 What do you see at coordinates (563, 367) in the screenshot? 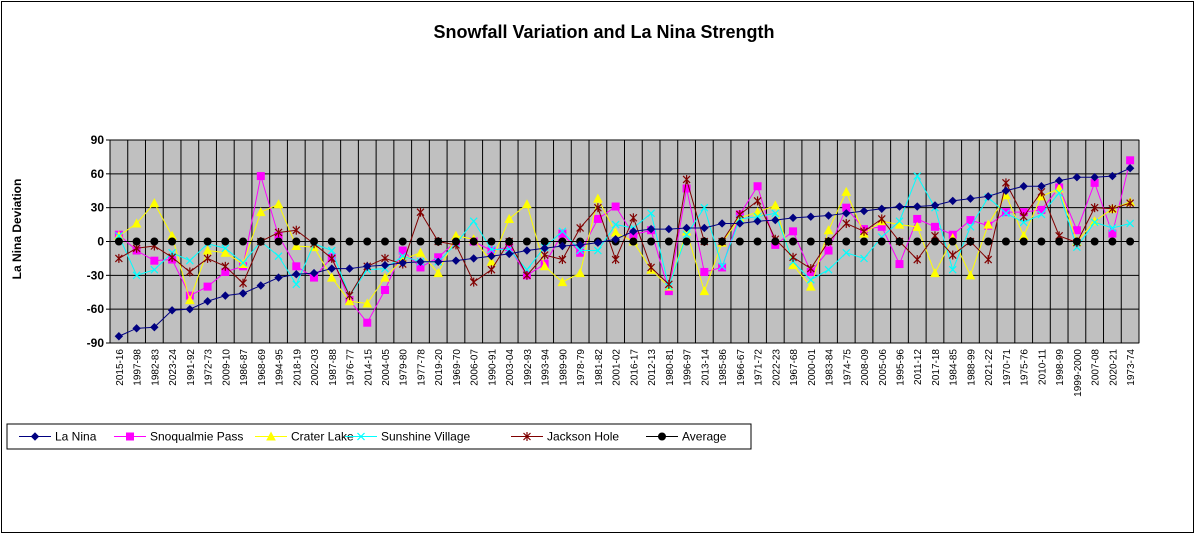
I see `x-tick-label: 1989-90` at bounding box center [563, 367].